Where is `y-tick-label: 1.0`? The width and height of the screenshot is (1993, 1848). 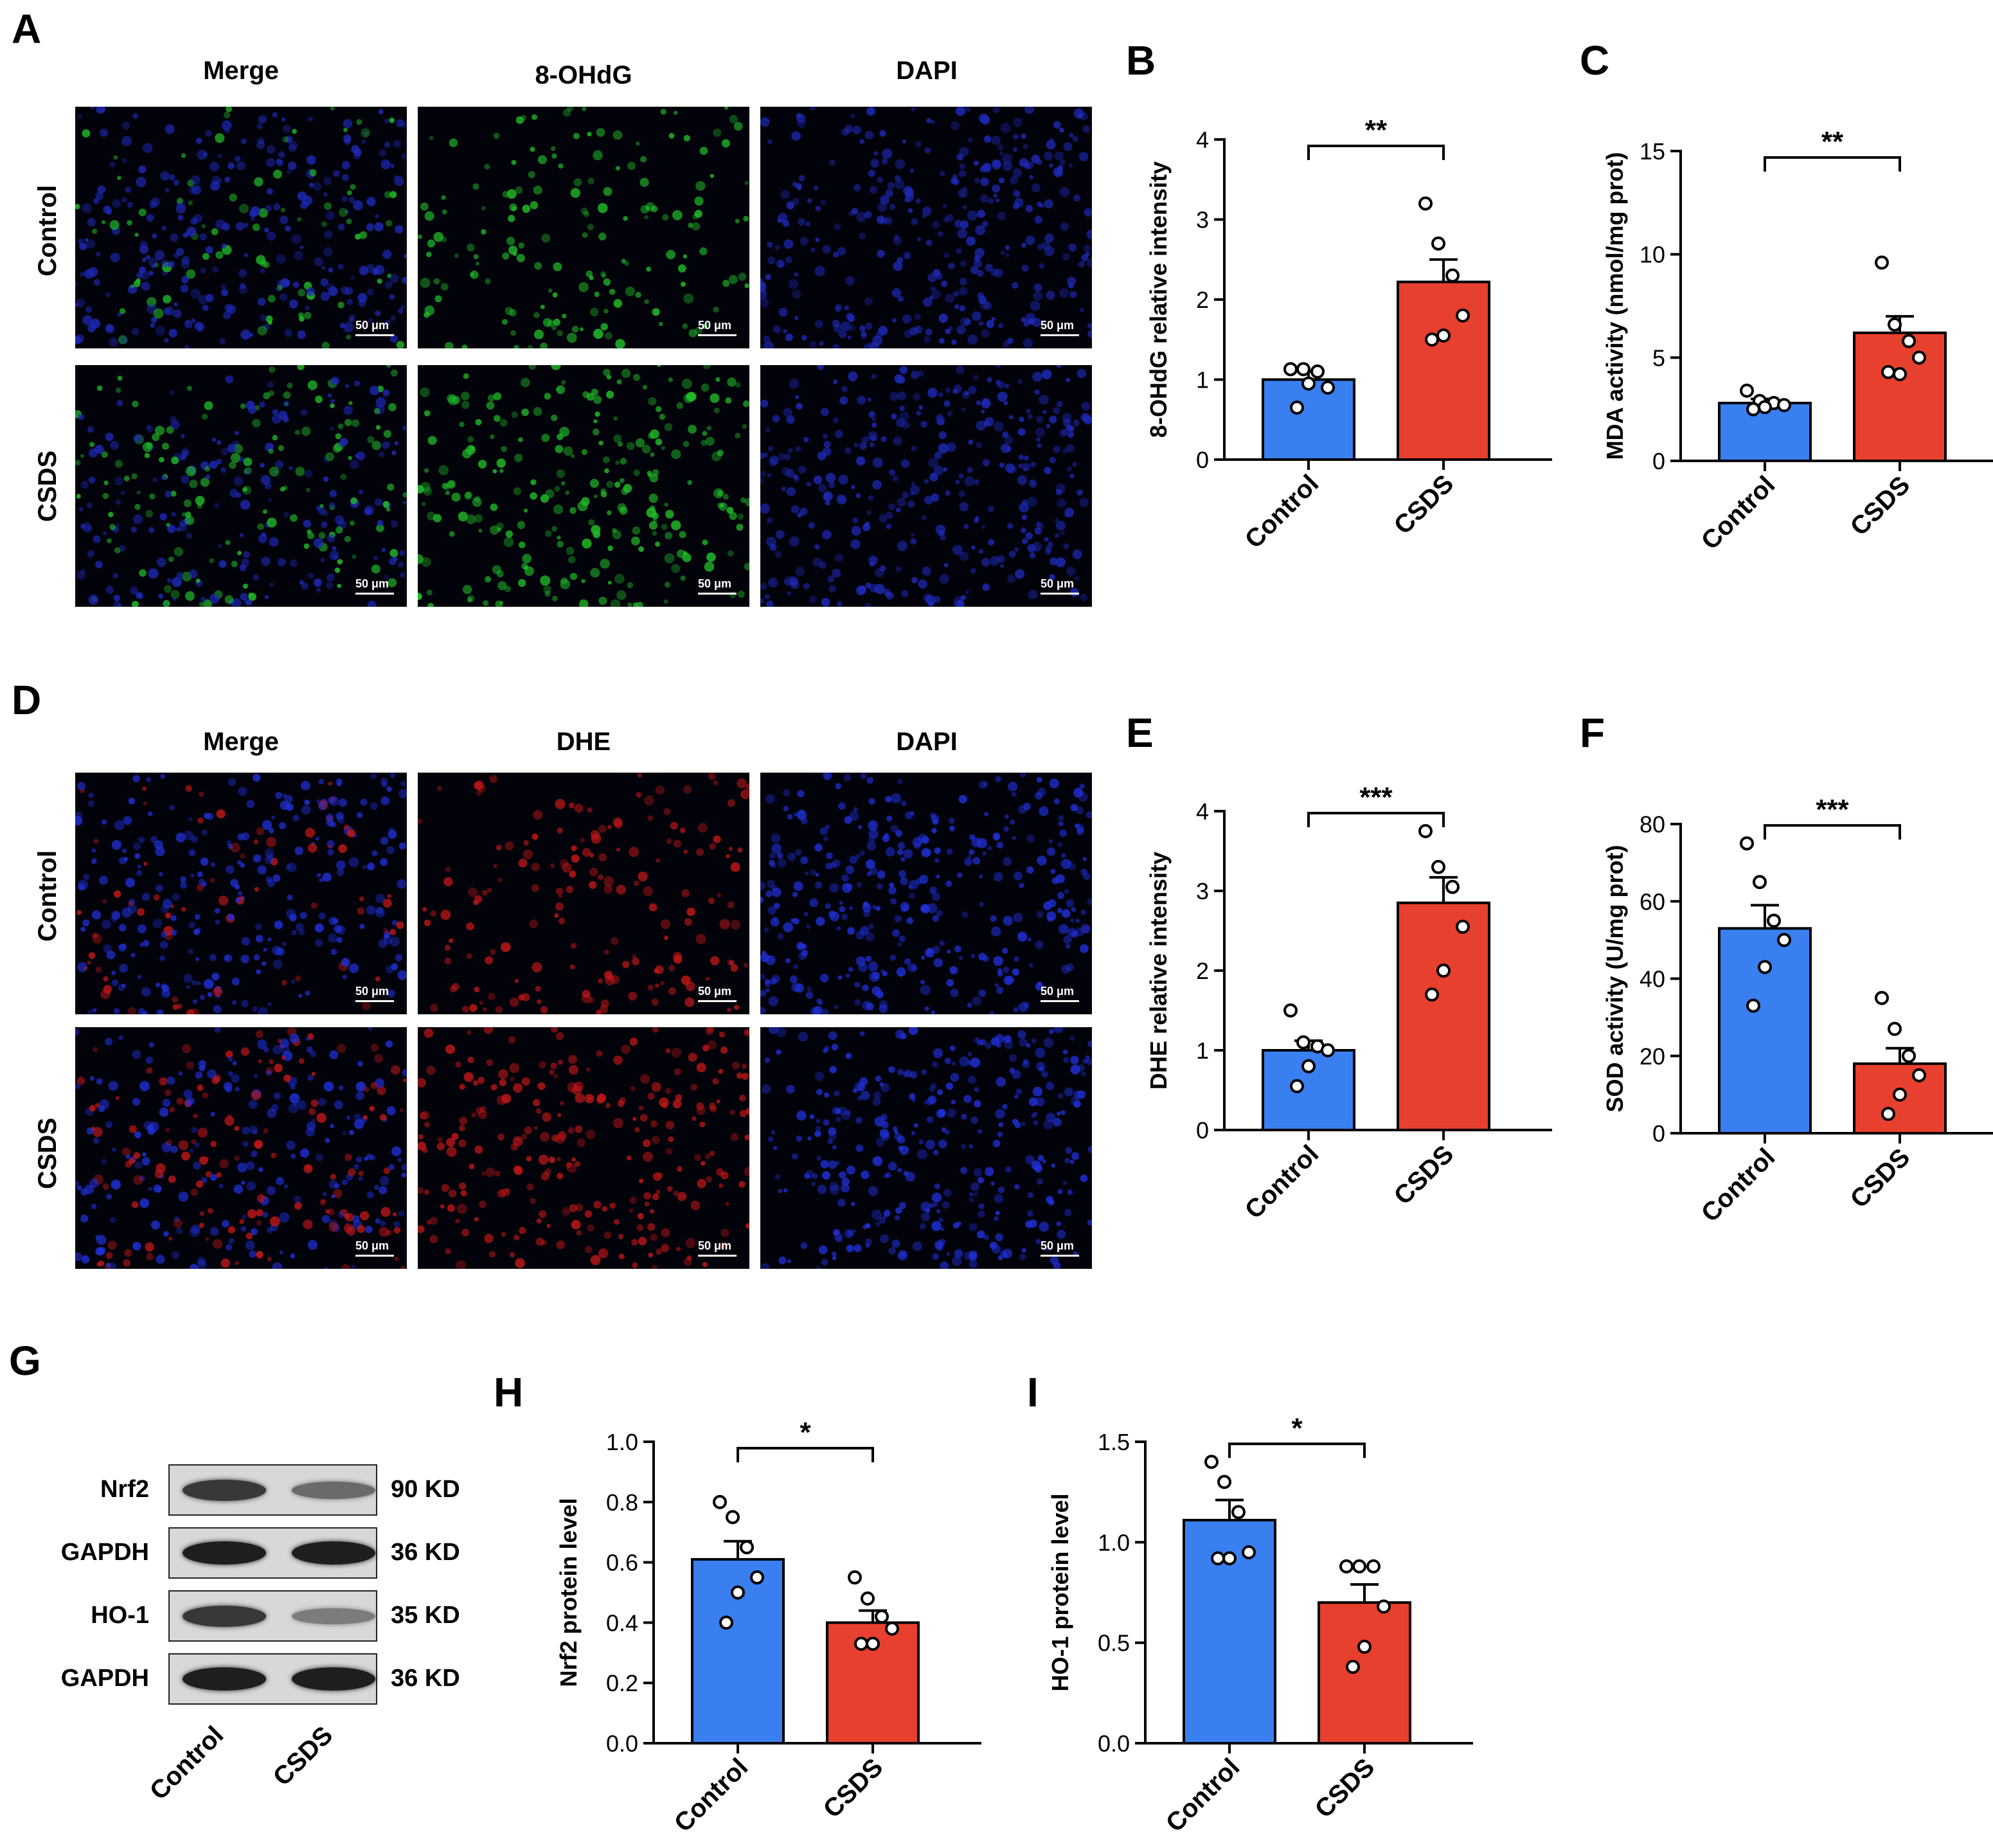 y-tick-label: 1.0 is located at coordinates (622, 1442).